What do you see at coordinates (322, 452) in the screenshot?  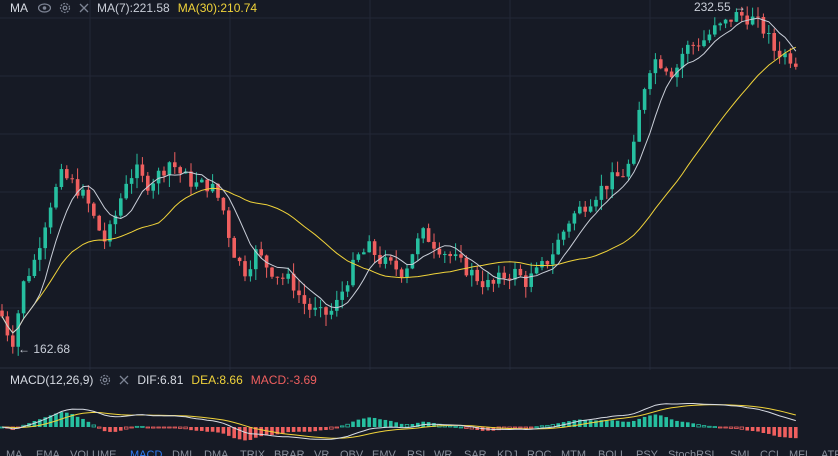 I see `tab-vr: VR` at bounding box center [322, 452].